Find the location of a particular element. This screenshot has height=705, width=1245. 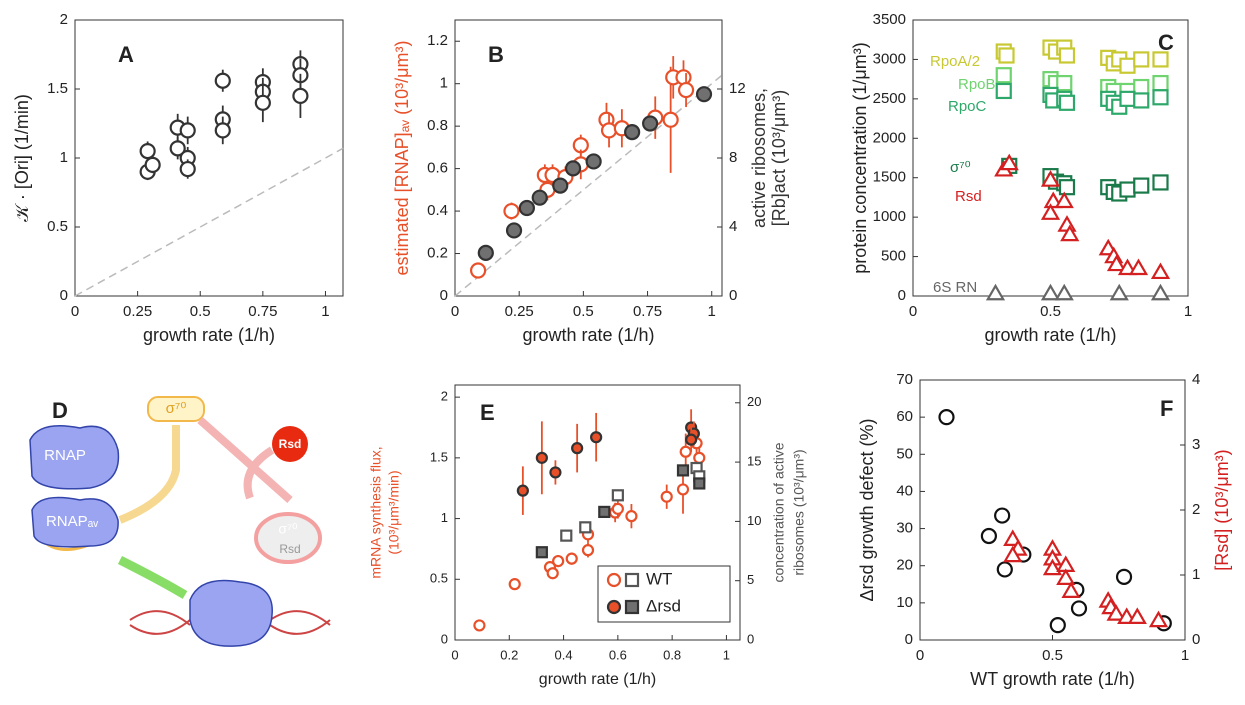

y-tick-label: 1.2 is located at coordinates (437, 40).